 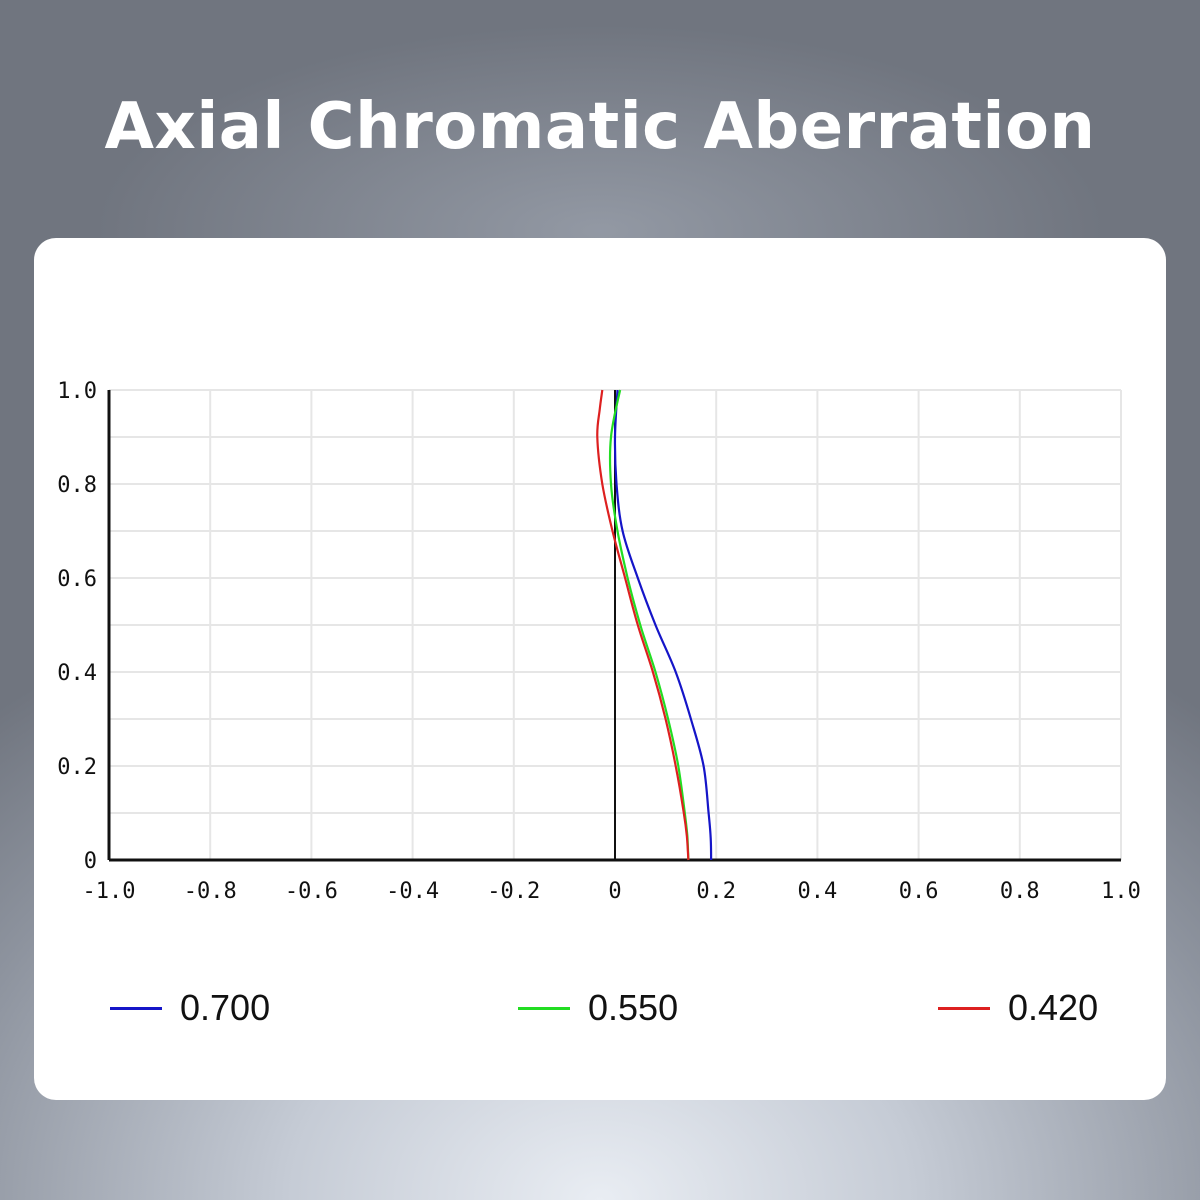 What do you see at coordinates (77, 673) in the screenshot?
I see `y-tick-label: 0.4` at bounding box center [77, 673].